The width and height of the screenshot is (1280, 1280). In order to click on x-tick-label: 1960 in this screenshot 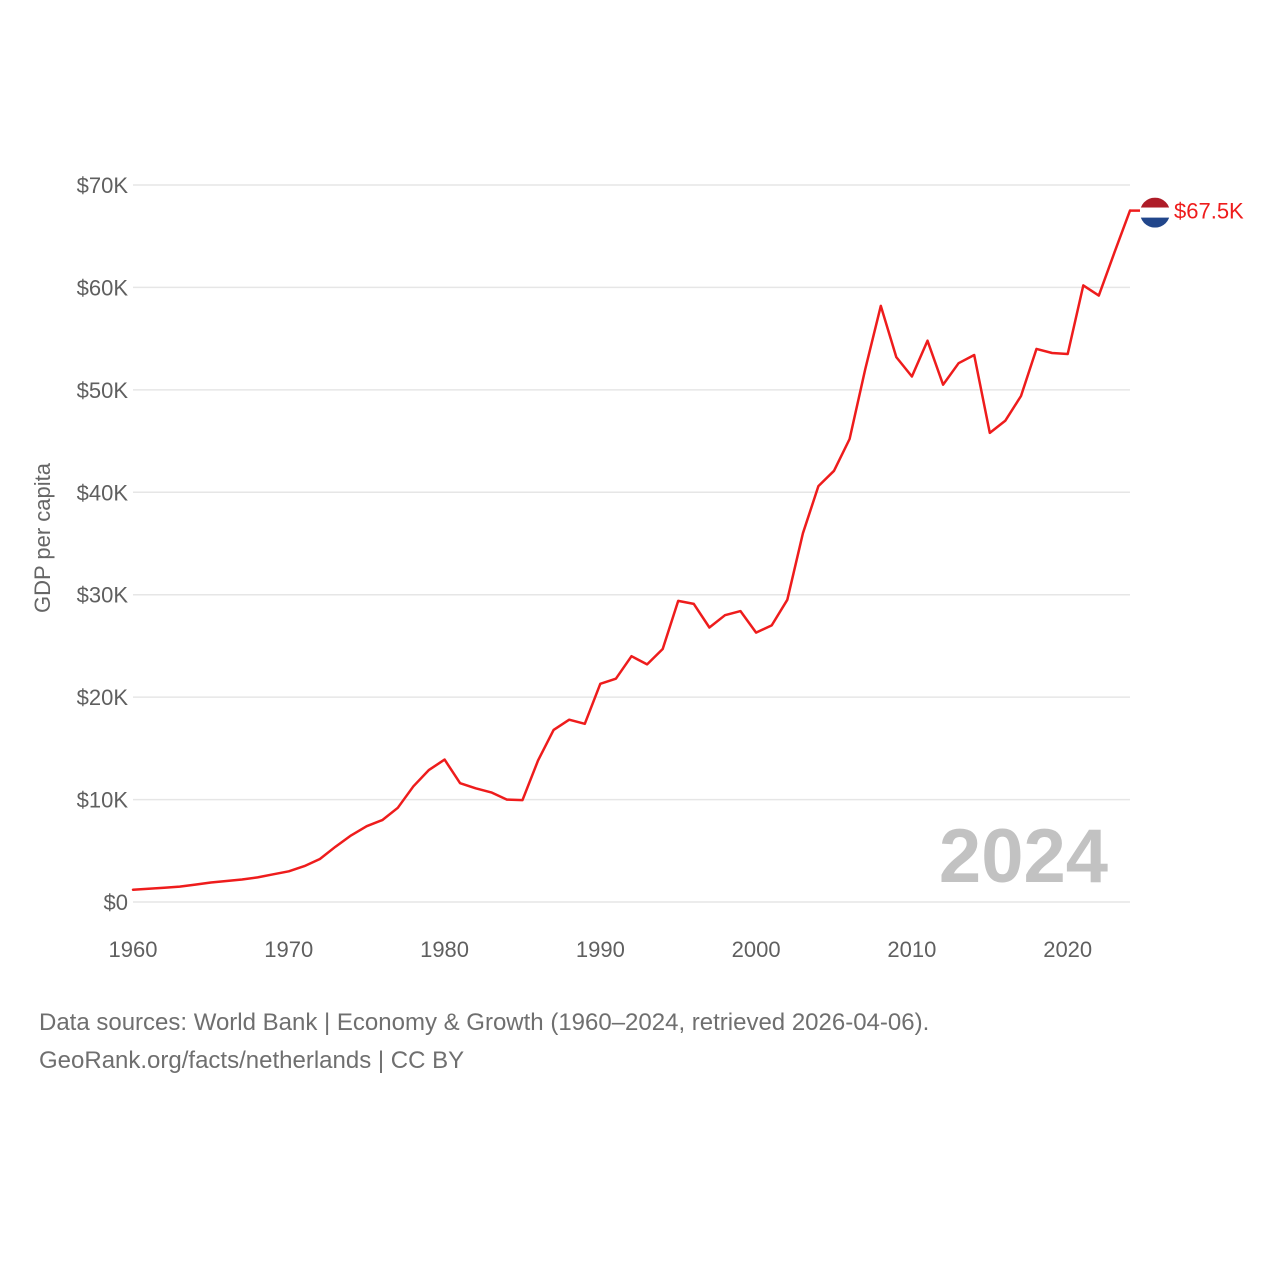, I will do `click(133, 949)`.